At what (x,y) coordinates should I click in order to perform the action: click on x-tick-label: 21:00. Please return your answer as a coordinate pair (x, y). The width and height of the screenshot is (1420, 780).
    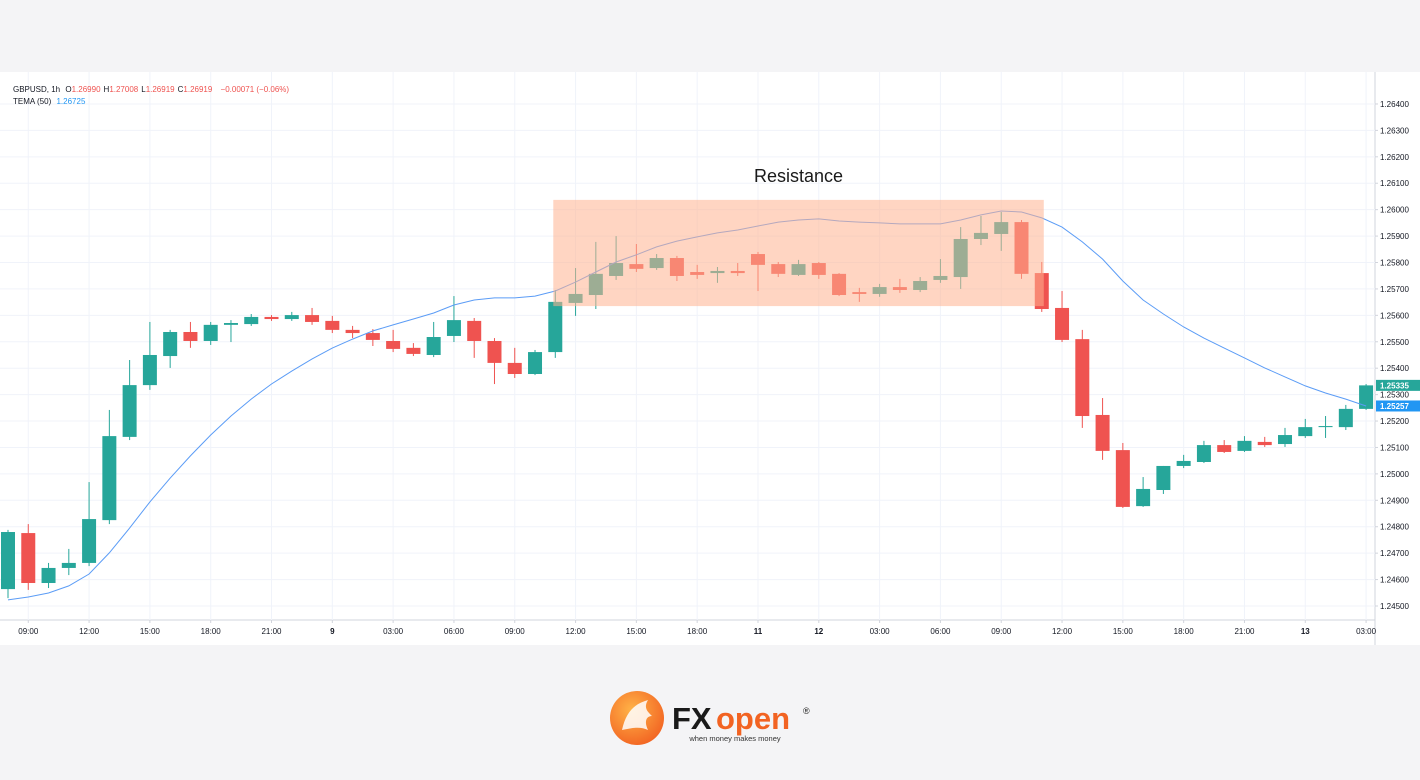
    Looking at the image, I should click on (271, 631).